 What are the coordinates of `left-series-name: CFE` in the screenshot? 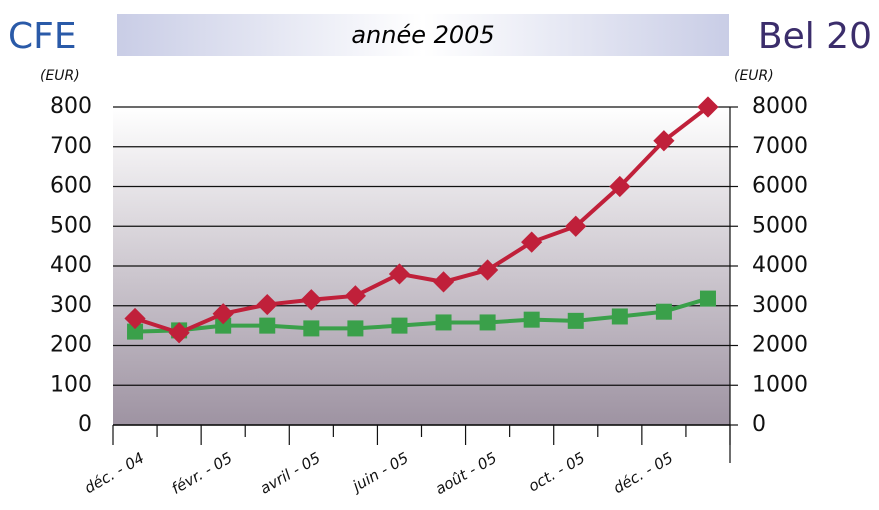 It's located at (42, 36).